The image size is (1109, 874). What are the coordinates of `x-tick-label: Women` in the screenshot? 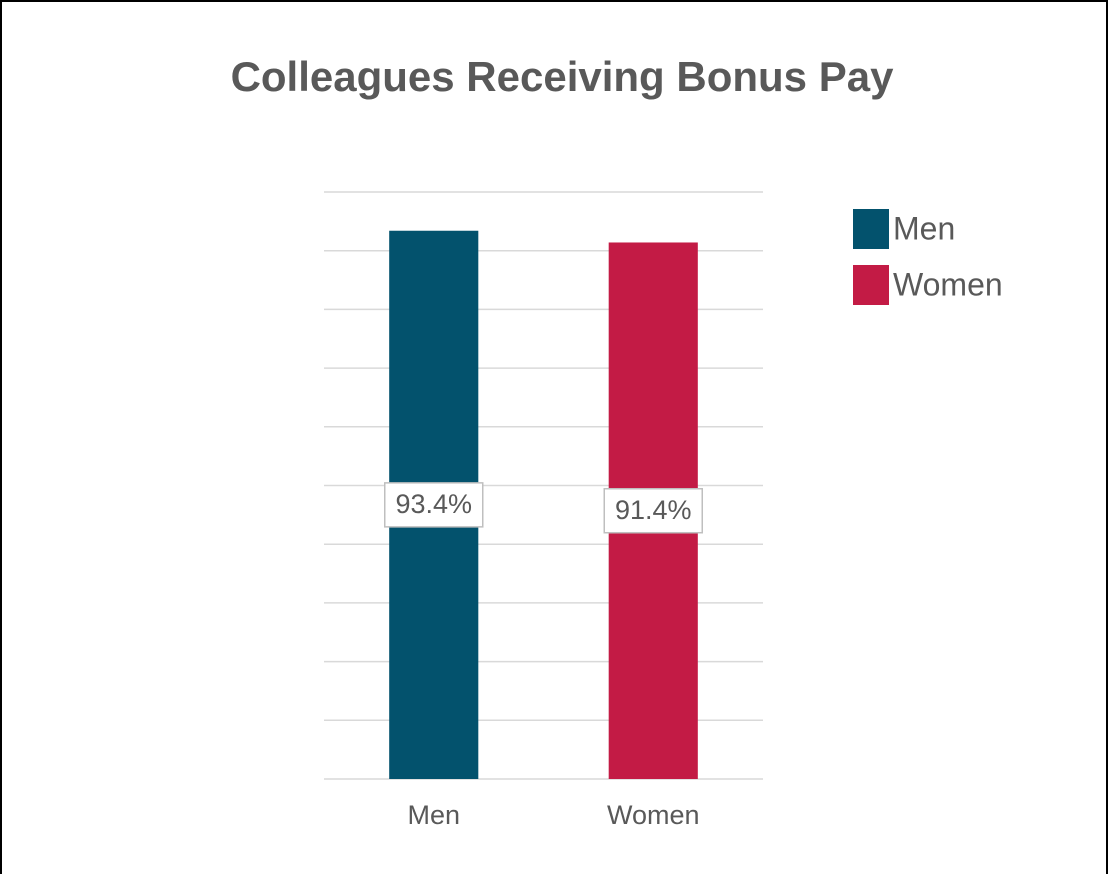 It's located at (653, 815).